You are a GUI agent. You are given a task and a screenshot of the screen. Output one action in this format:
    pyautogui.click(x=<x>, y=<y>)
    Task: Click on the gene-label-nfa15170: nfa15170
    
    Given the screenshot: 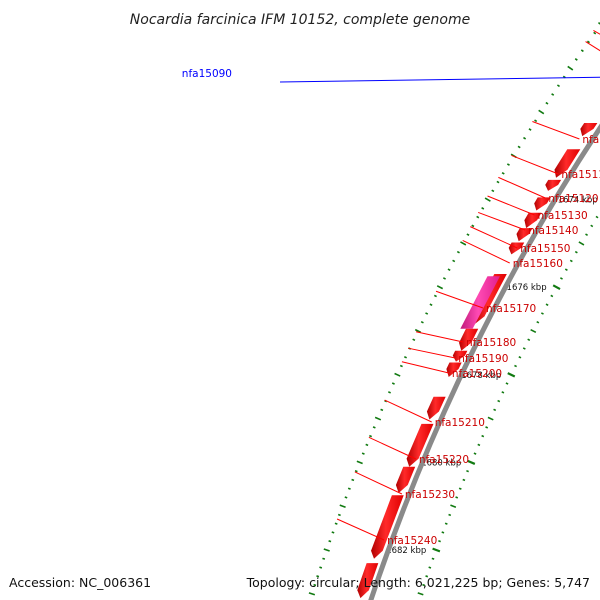 What is the action you would take?
    pyautogui.click(x=511, y=309)
    